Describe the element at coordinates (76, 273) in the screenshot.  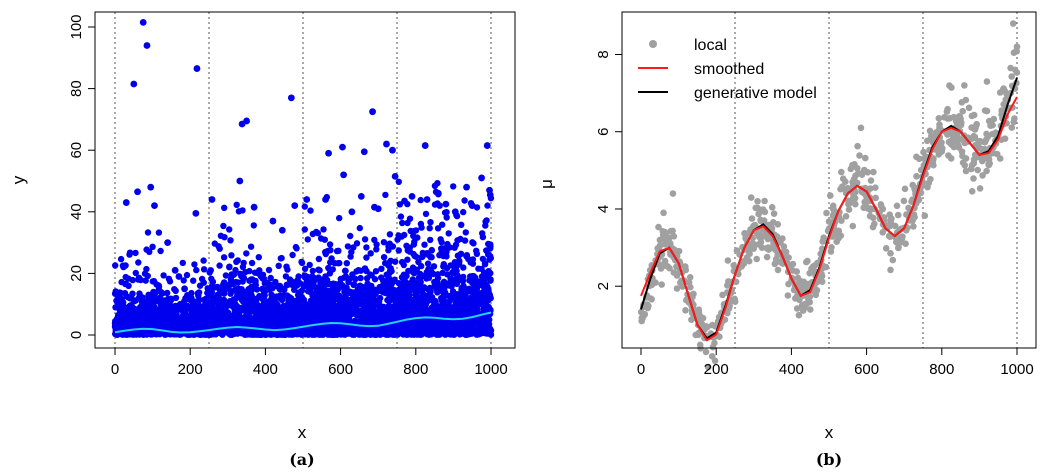
I see `y-tick-label: 20` at that location.